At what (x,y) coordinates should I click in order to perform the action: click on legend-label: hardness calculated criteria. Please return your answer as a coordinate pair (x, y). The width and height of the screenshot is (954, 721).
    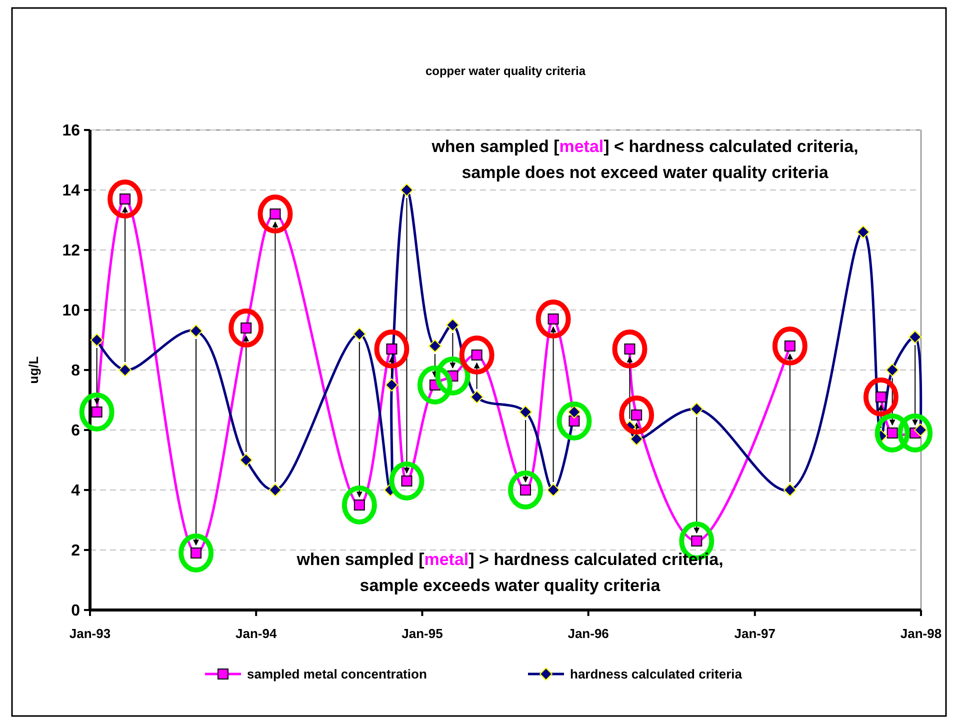
    Looking at the image, I should click on (656, 674).